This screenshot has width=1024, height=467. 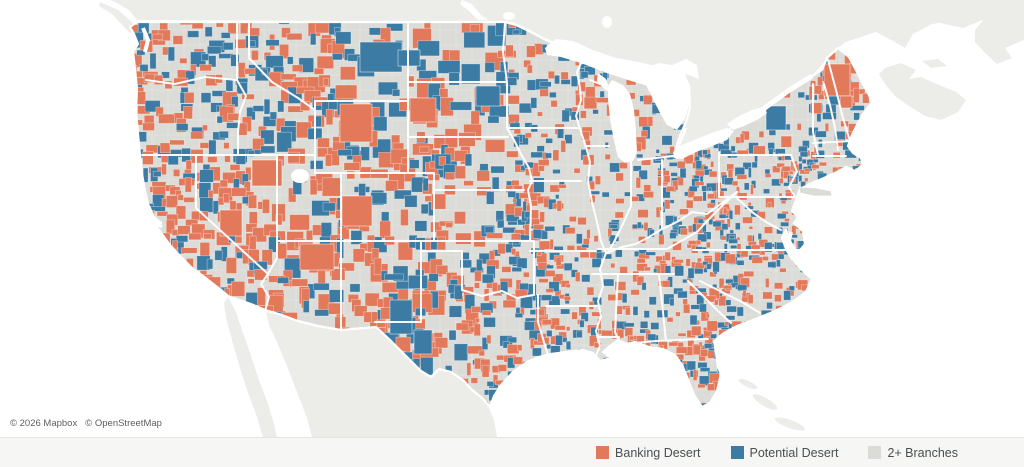 What do you see at coordinates (922, 452) in the screenshot?
I see `legend-label: 2+ Branches` at bounding box center [922, 452].